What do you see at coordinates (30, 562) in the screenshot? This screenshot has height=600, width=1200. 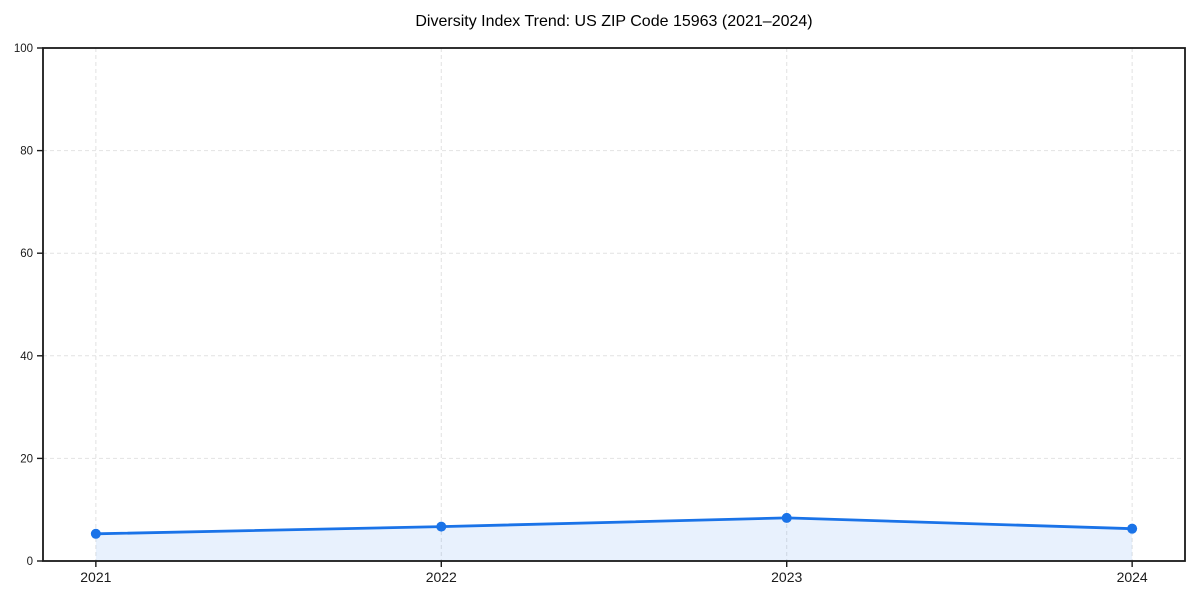 I see `y-tick-label: 0` at bounding box center [30, 562].